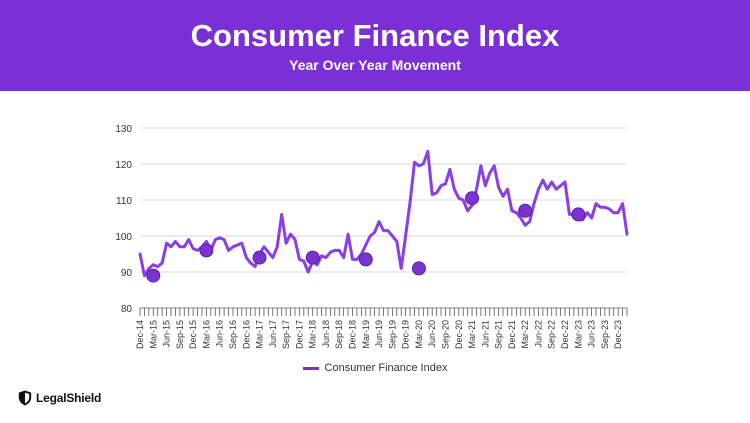  What do you see at coordinates (273, 334) in the screenshot?
I see `x-tick-label: Jun-17` at bounding box center [273, 334].